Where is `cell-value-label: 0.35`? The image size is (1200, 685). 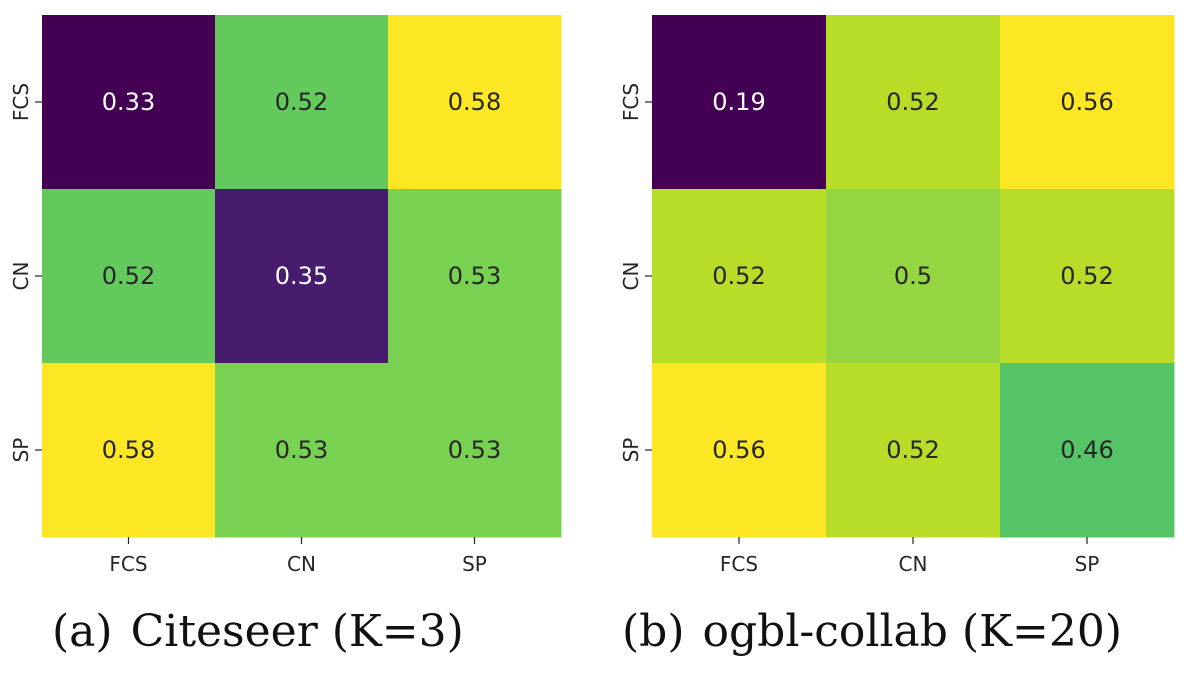
cell-value-label: 0.35 is located at coordinates (301, 276).